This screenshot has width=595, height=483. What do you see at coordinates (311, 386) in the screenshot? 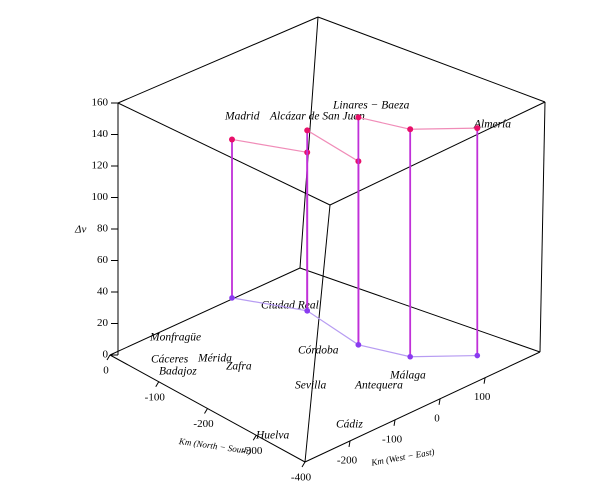
I see `city-label: Sevilla` at bounding box center [311, 386].